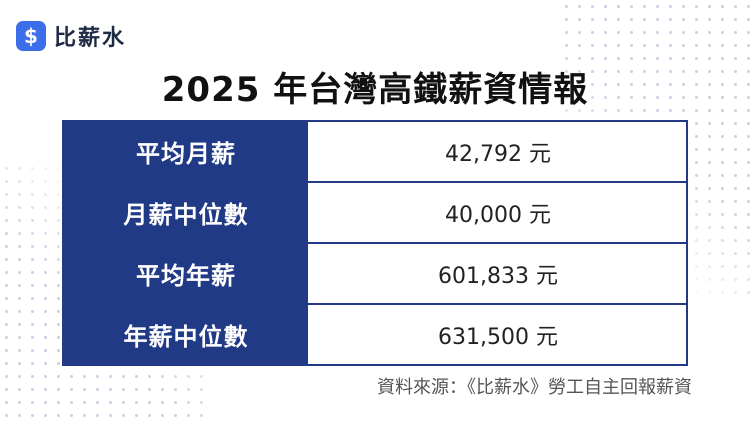 Image resolution: width=750 pixels, height=422 pixels. Describe the element at coordinates (187, 151) in the screenshot. I see `row-label: 平均月薪` at that location.